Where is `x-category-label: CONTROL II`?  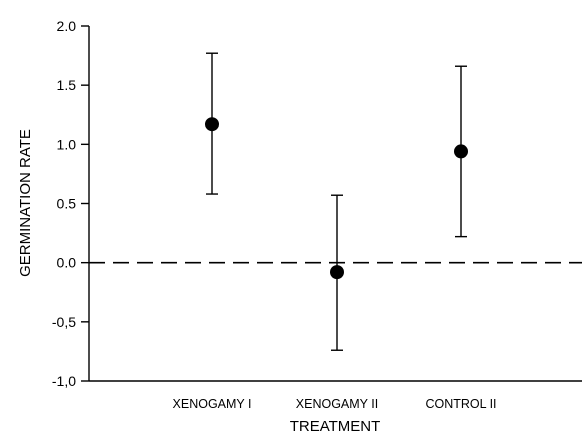 x-category-label: CONTROL II is located at coordinates (460, 404).